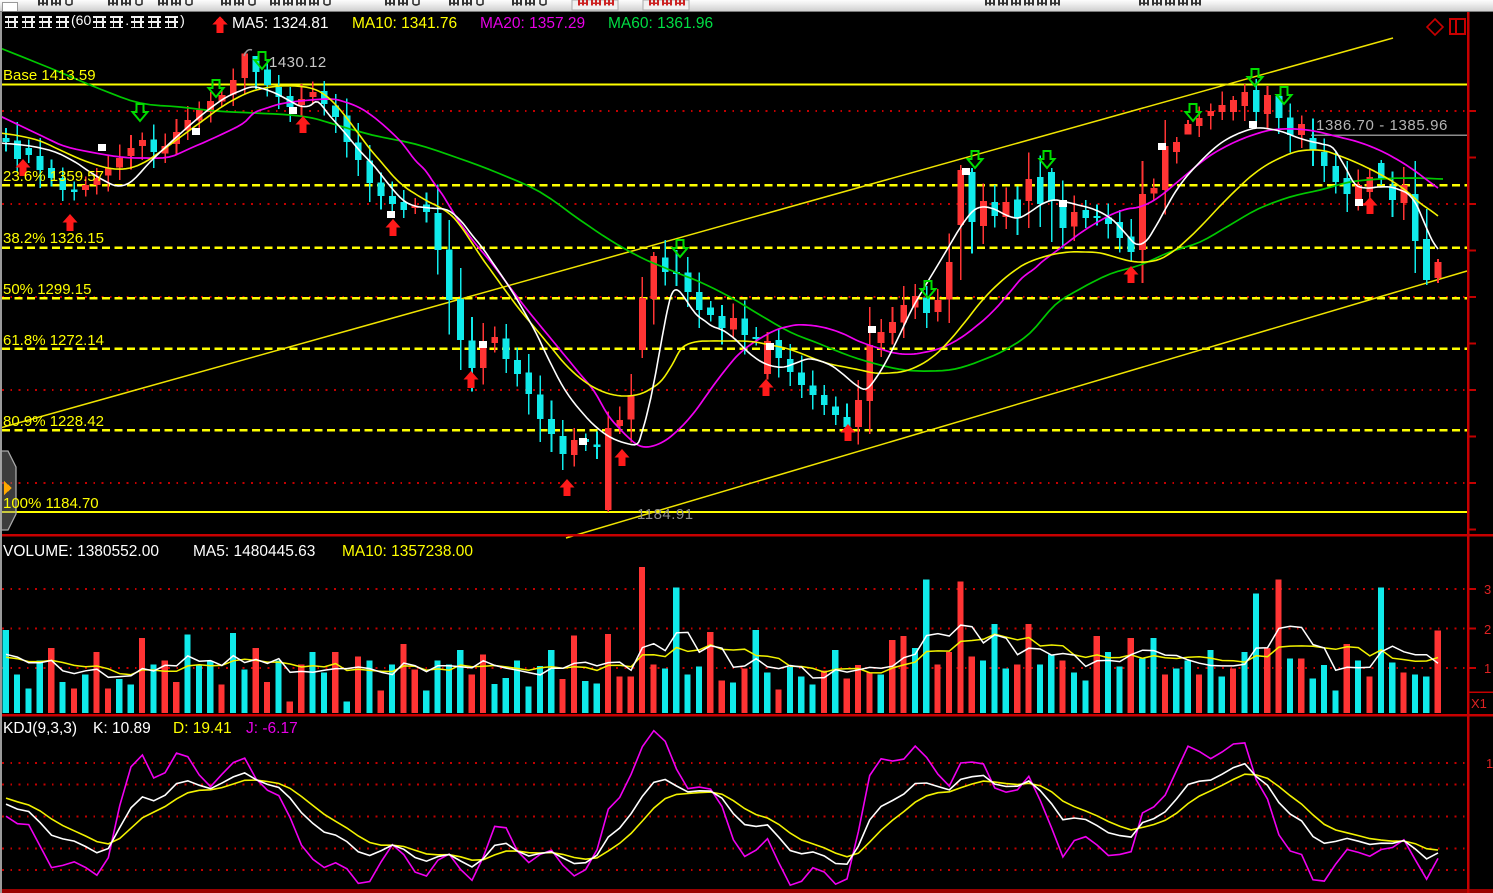 Image resolution: width=1493 pixels, height=893 pixels. What do you see at coordinates (202, 728) in the screenshot?
I see `svg-text: D: 19.41` at bounding box center [202, 728].